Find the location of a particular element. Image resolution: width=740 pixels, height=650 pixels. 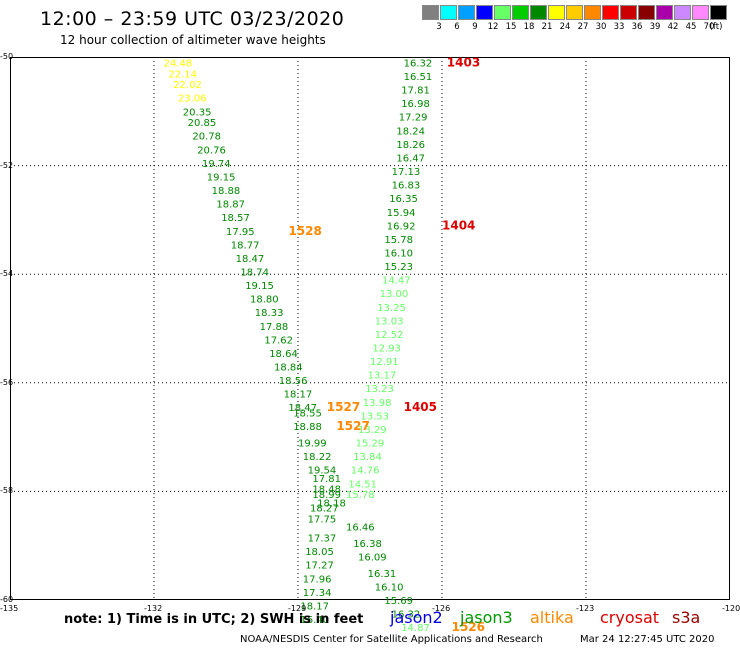

pass-number-label: 1528 is located at coordinates (304, 231).